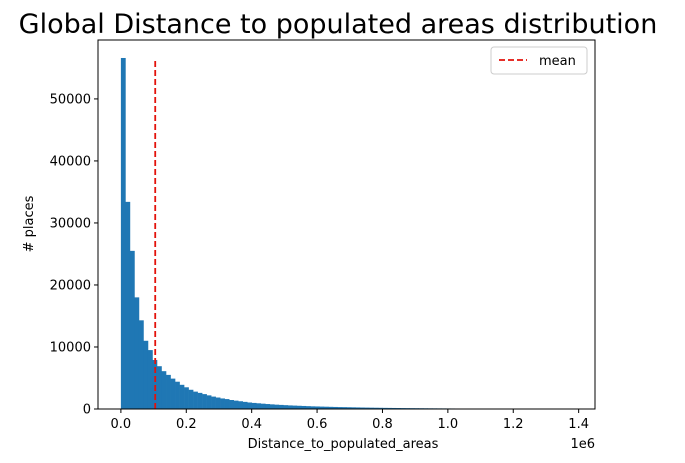  Describe the element at coordinates (317, 424) in the screenshot. I see `x-tick-label: 0.6` at that location.